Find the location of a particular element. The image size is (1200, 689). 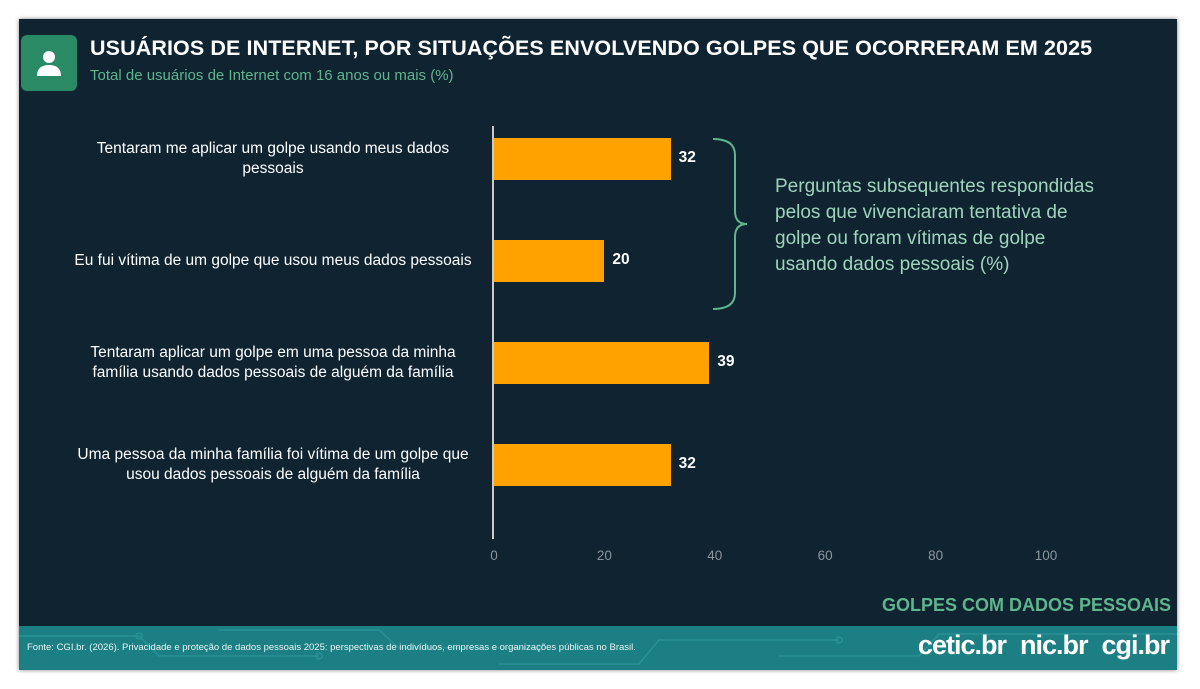

chart-axis-line is located at coordinates (493, 332).